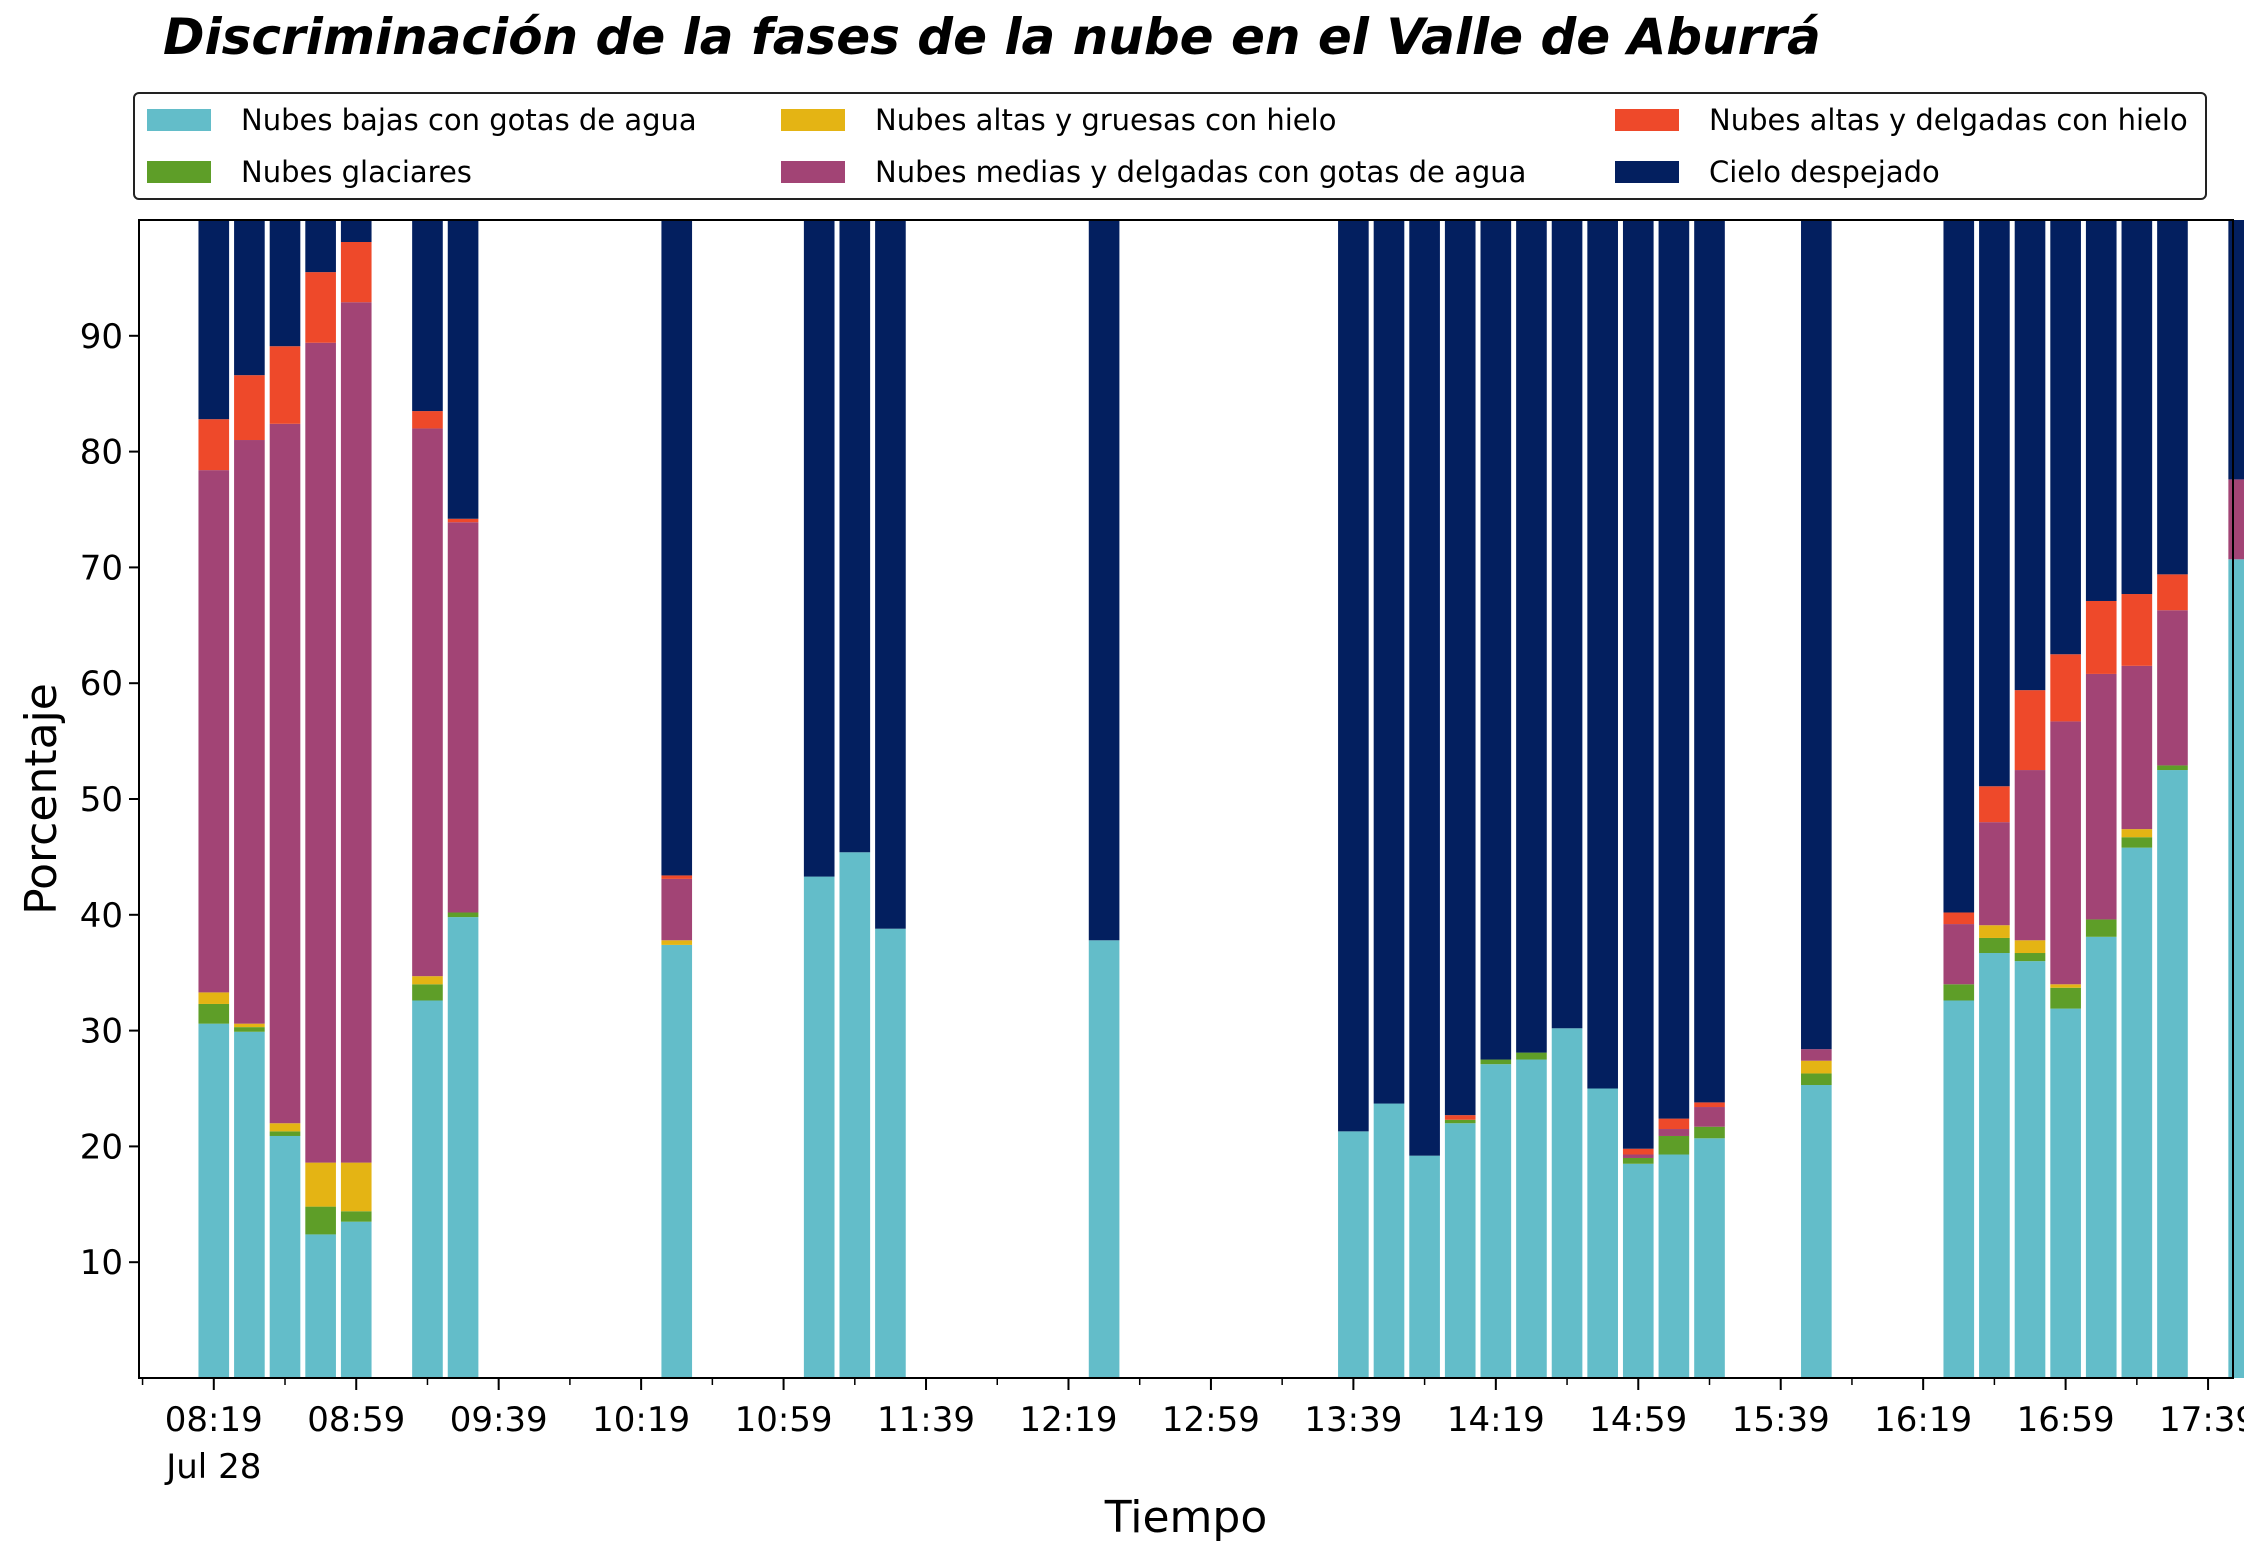  What do you see at coordinates (1058, 120) in the screenshot?
I see `legend-item: Nubes altas y gruesas con hielo` at bounding box center [1058, 120].